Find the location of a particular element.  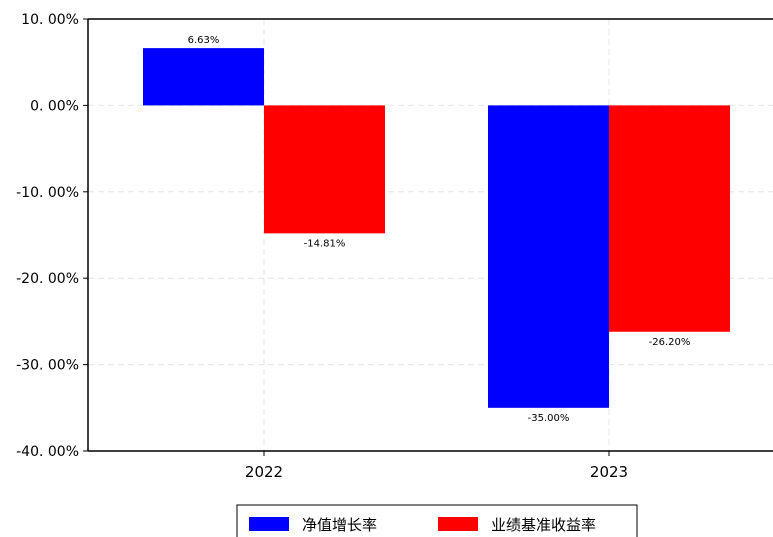

y-tick-label: -20. 00% is located at coordinates (47, 279).